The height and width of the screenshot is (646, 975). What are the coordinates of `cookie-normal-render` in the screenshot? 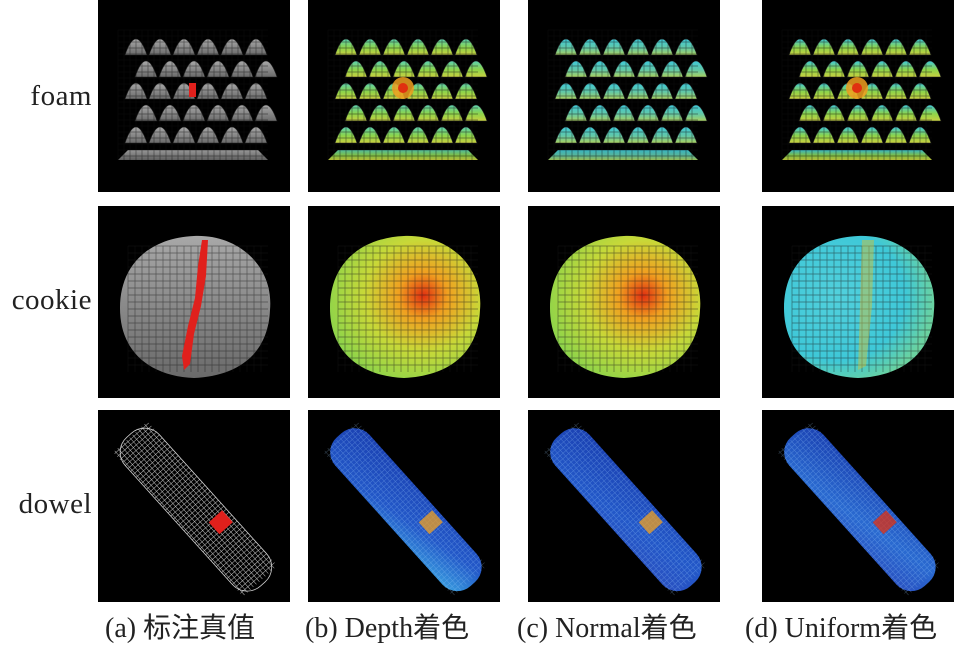 It's located at (624, 302).